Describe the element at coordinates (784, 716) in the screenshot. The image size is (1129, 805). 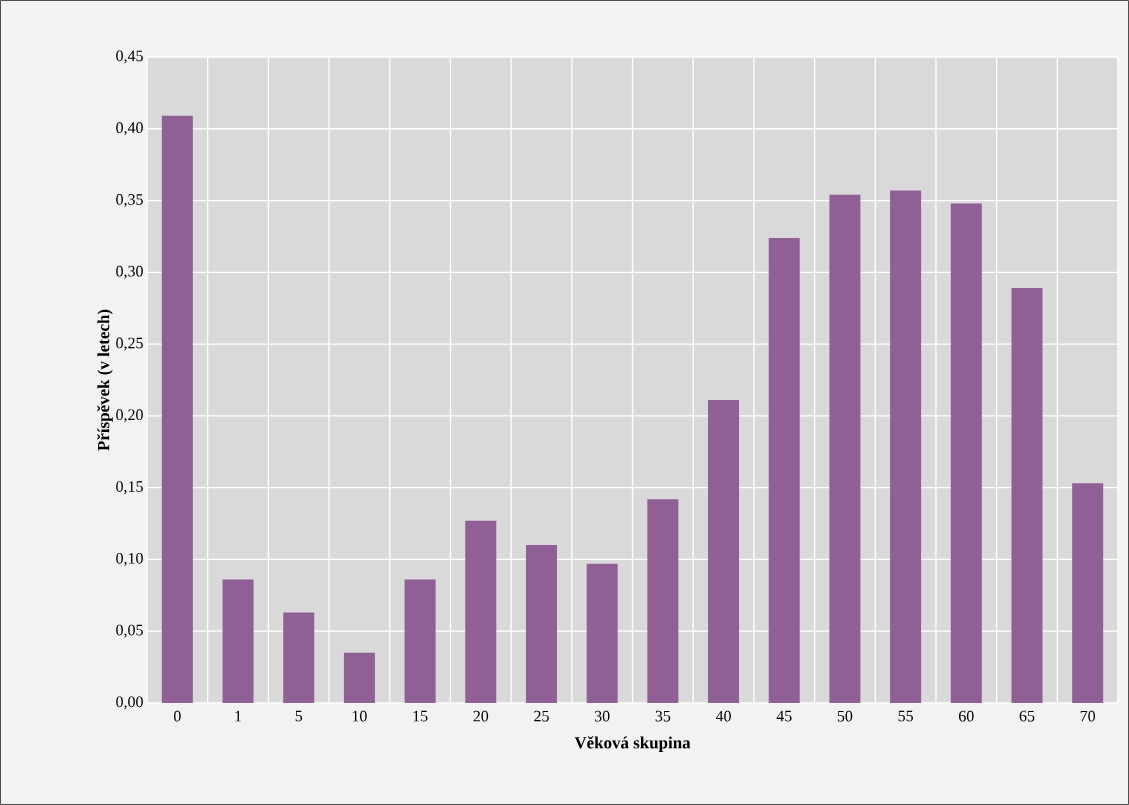
I see `x-tick-label: 45` at that location.